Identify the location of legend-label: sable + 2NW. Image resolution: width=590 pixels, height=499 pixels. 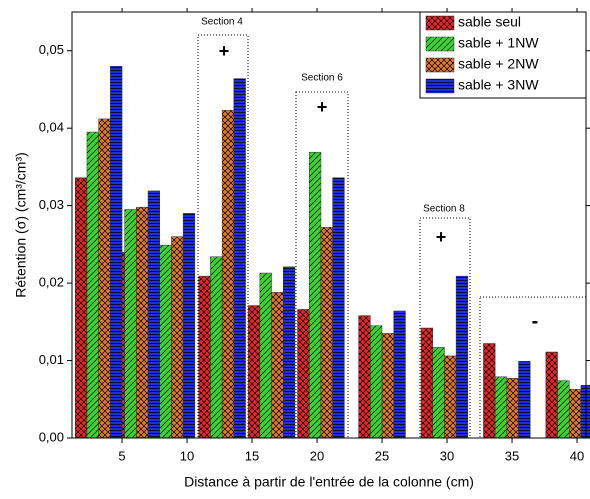
(498, 64).